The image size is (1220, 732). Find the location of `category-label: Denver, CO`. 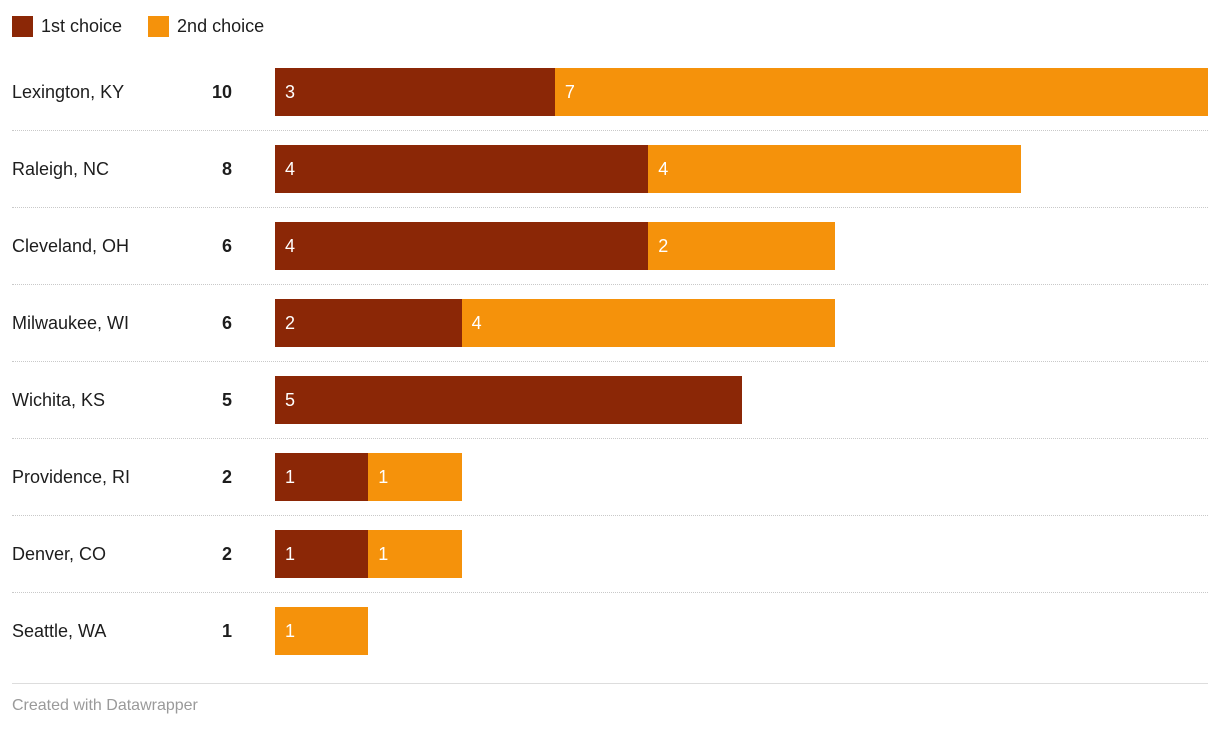

category-label: Denver, CO is located at coordinates (59, 553).